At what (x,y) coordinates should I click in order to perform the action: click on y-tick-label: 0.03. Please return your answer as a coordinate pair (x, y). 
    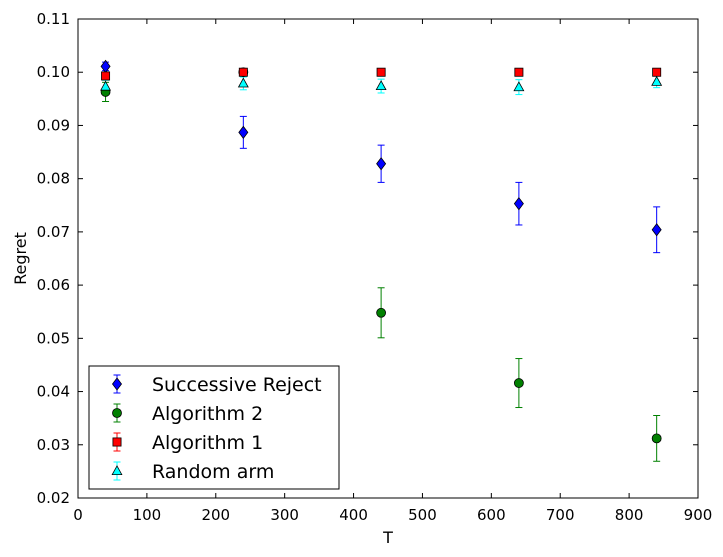
    Looking at the image, I should click on (53, 445).